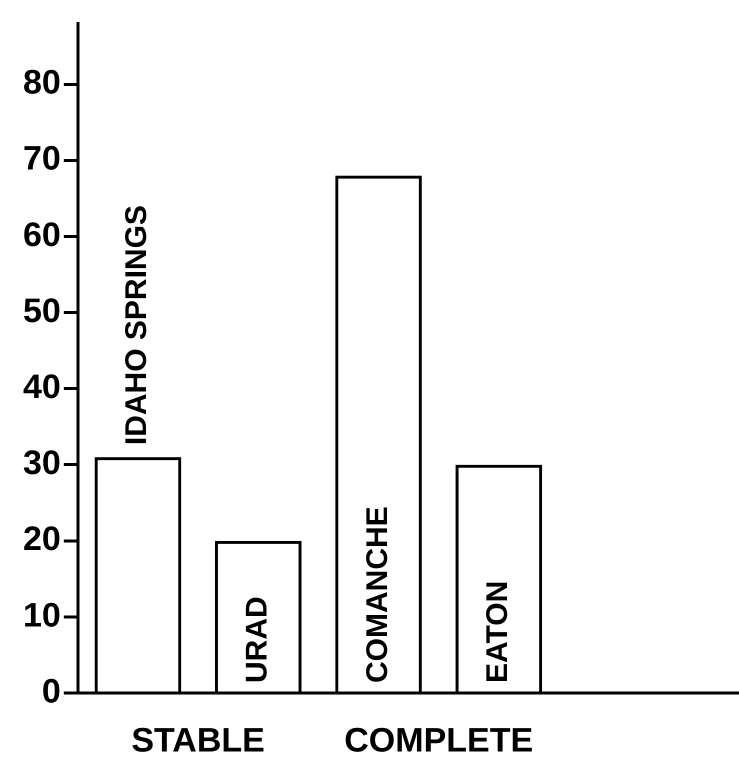 The width and height of the screenshot is (739, 763). I want to click on y-tick-label: 50, so click(41, 311).